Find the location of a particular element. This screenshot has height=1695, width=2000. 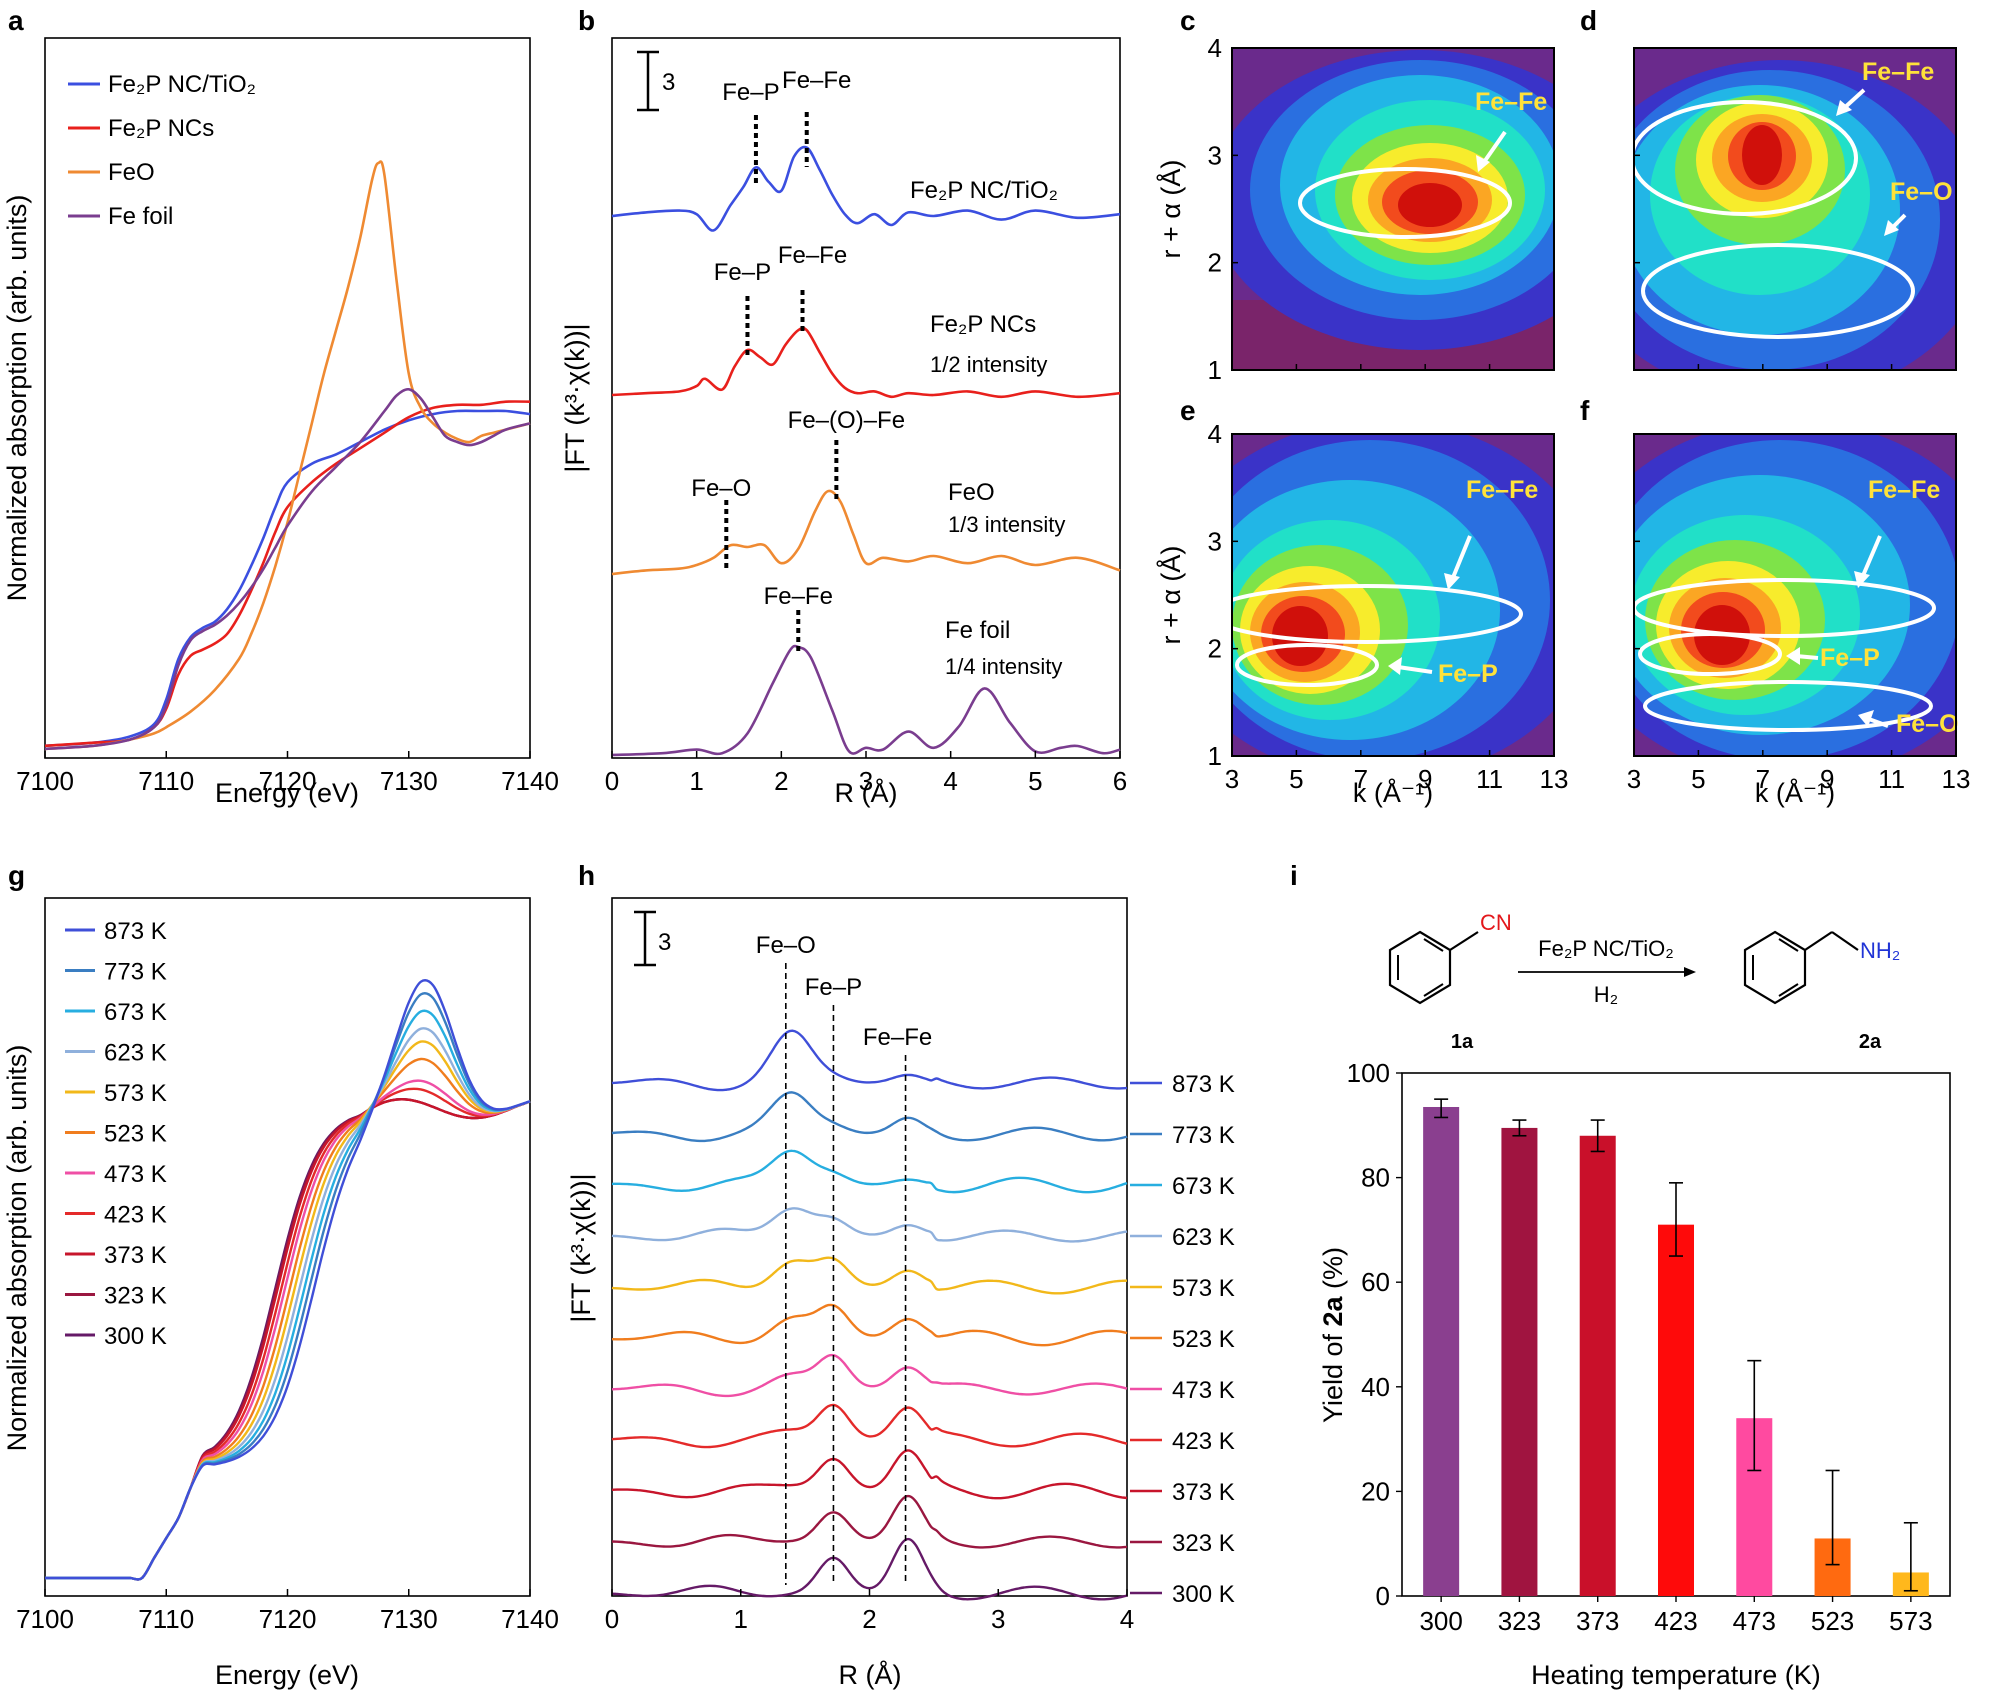

panel-i-x-ticks: 300 323 373 423 473 523 573 is located at coordinates (1676, 1616).